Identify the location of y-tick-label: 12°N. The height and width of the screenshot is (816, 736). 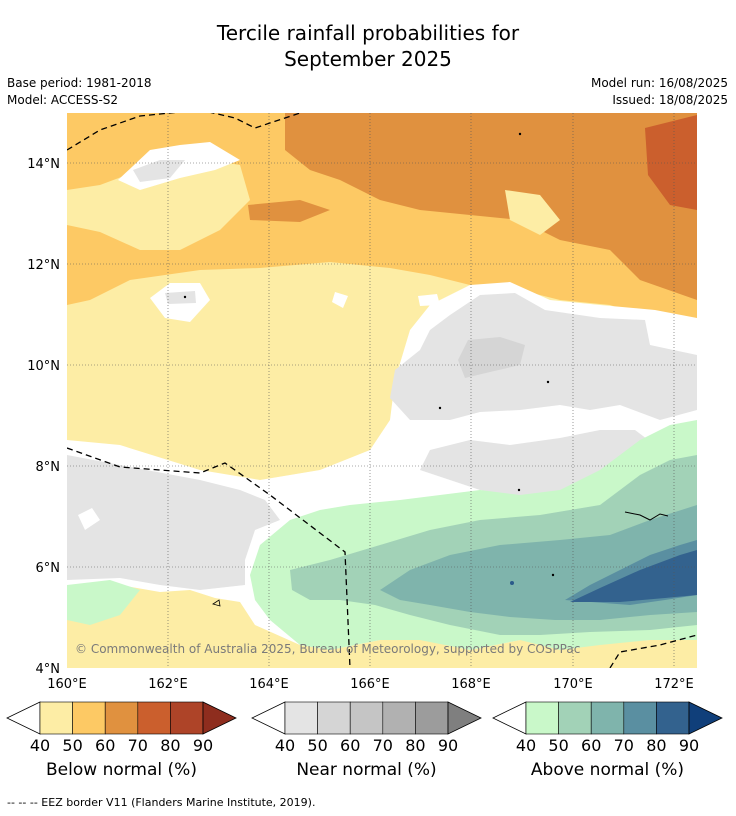
(43, 265).